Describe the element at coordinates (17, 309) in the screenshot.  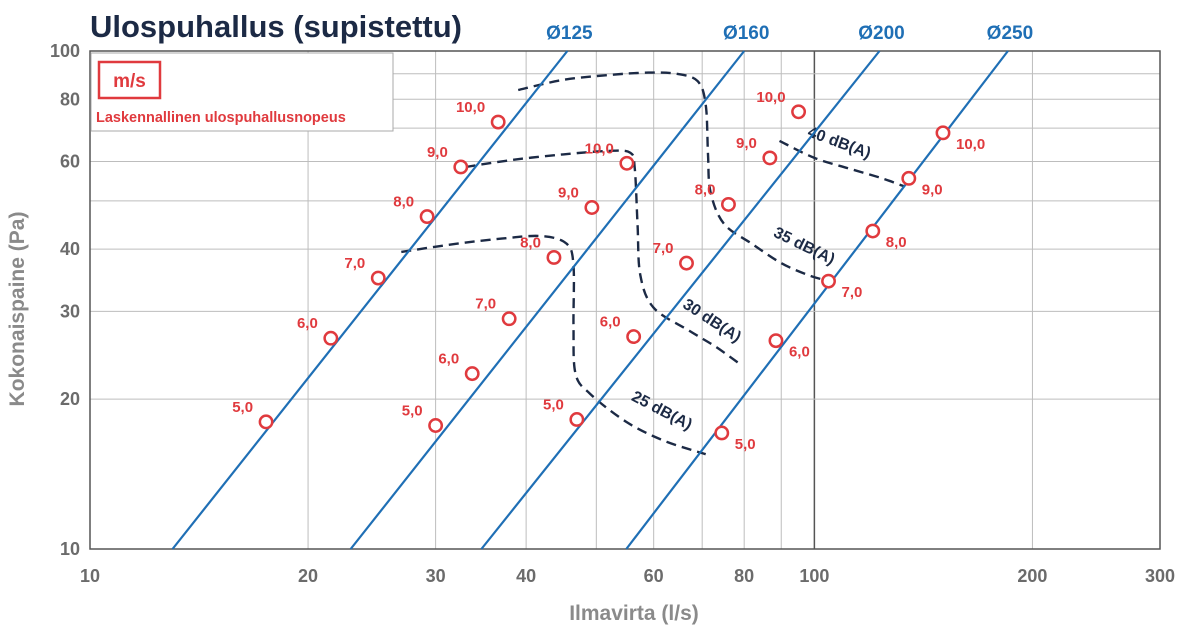
I see `y-axis-label: Kokonaispaine (Pa)` at that location.